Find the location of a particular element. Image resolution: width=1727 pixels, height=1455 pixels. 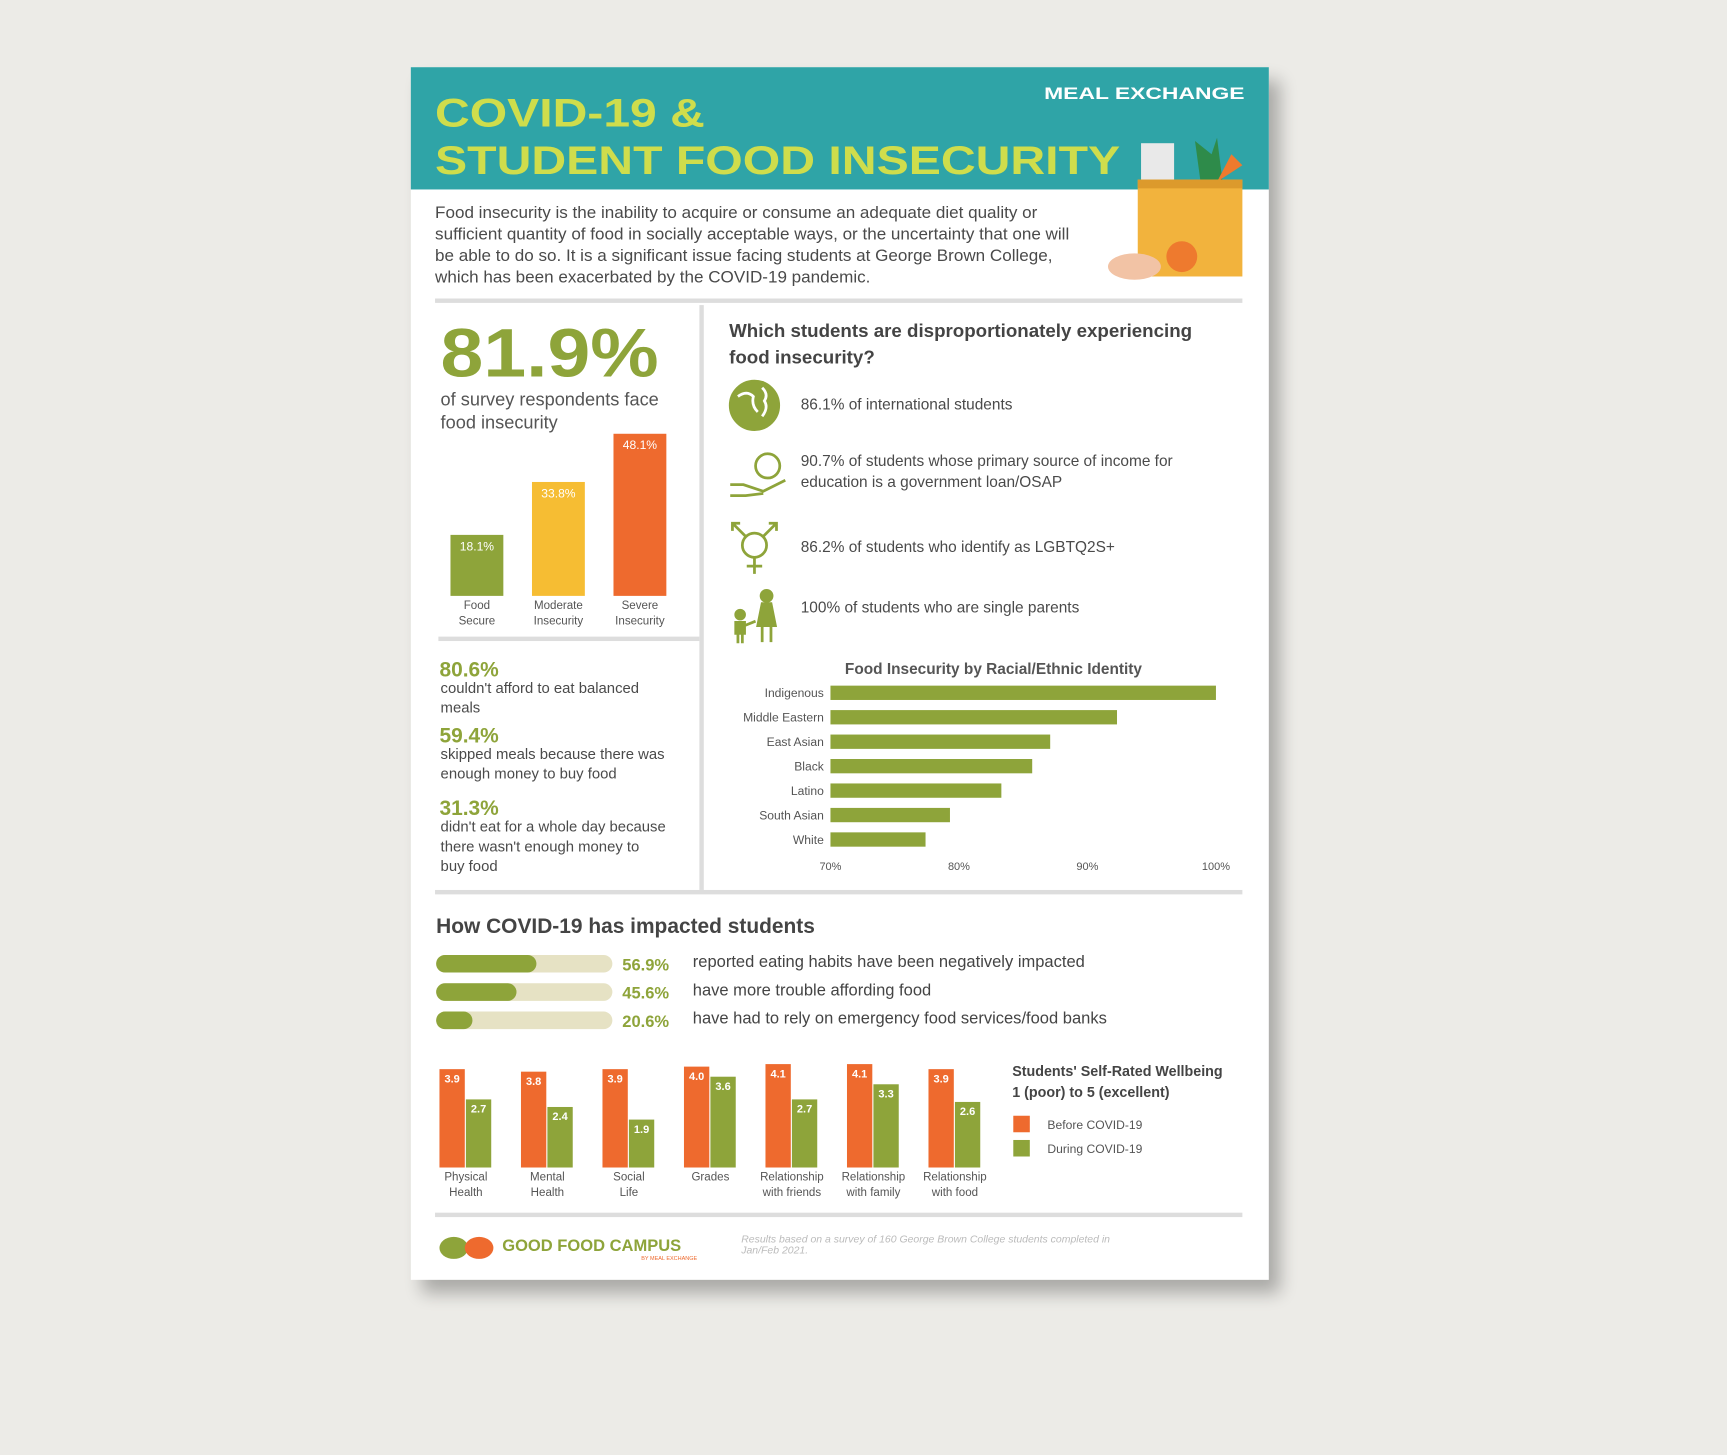

stat-value: 59.4% is located at coordinates (469, 735).